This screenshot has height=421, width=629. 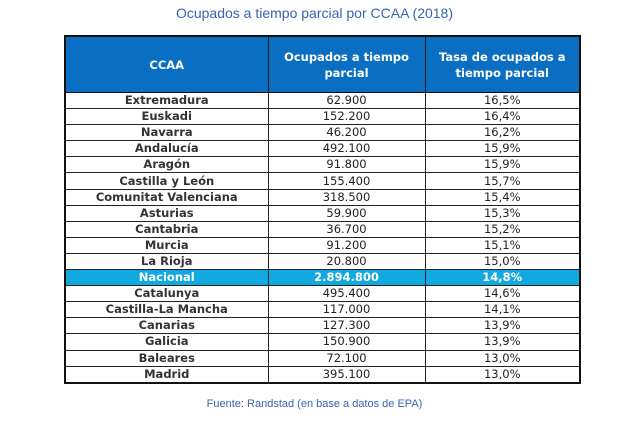 What do you see at coordinates (166, 64) in the screenshot?
I see `header-ccaa: CCAA` at bounding box center [166, 64].